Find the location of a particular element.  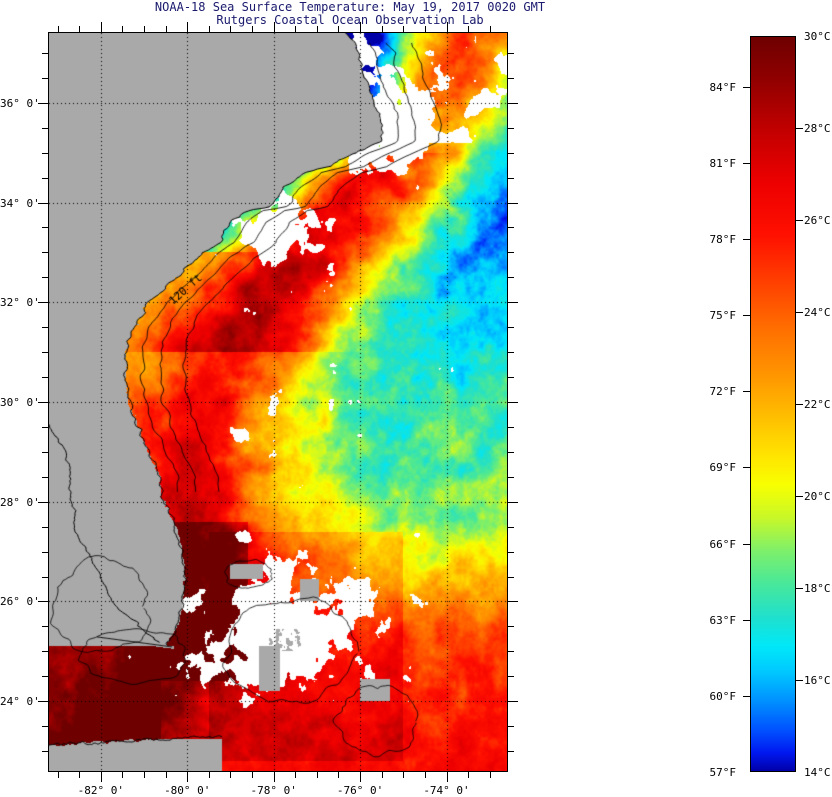

colorbar-gradient-frame is located at coordinates (773, 404).